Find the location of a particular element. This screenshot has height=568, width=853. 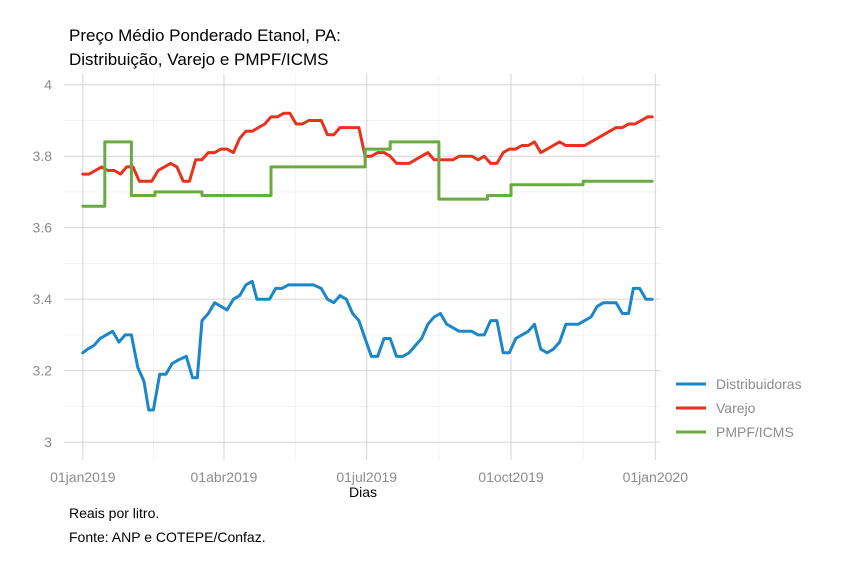

y-tick-label: 3.4 is located at coordinates (43, 299).